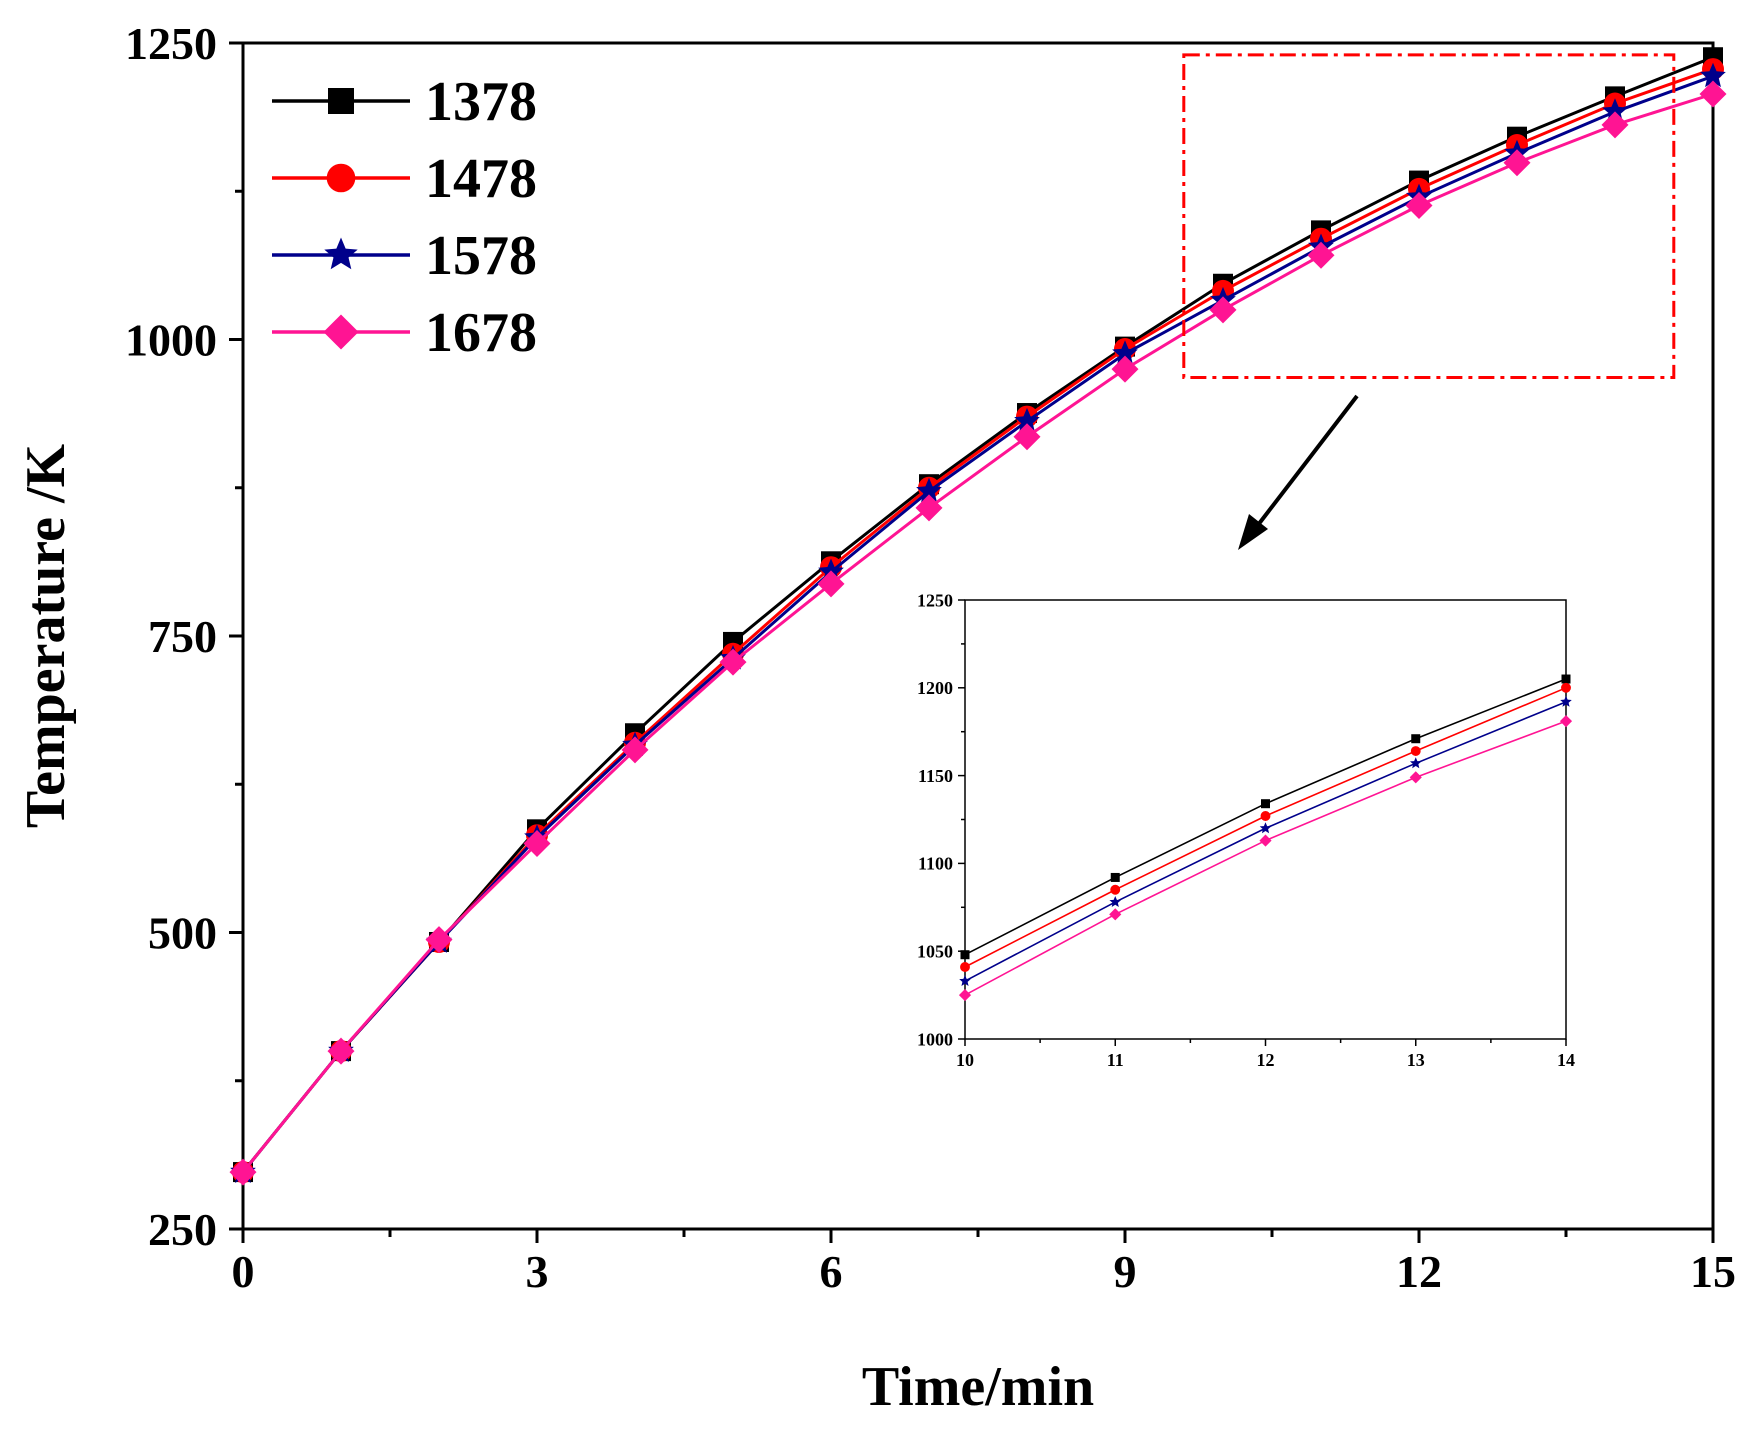  I want to click on inset-y-tick-label: 1100, so click(935, 864).